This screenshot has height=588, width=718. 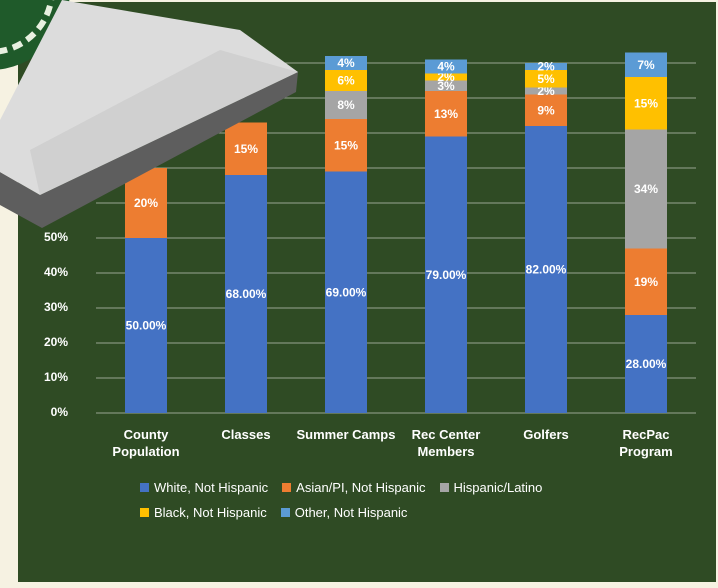 I want to click on legend-label: Other, Not Hispanic, so click(x=351, y=512).